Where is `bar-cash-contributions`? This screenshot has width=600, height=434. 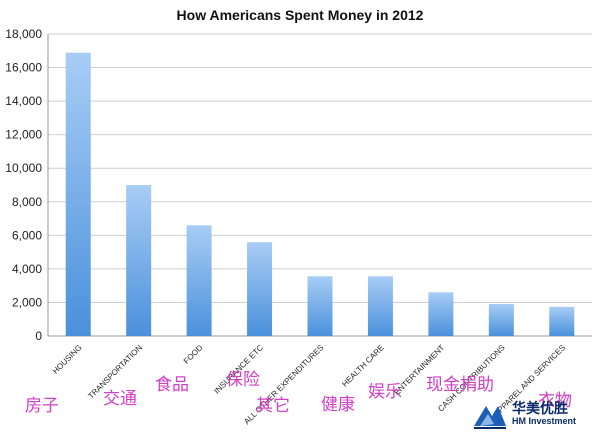 bar-cash-contributions is located at coordinates (501, 319).